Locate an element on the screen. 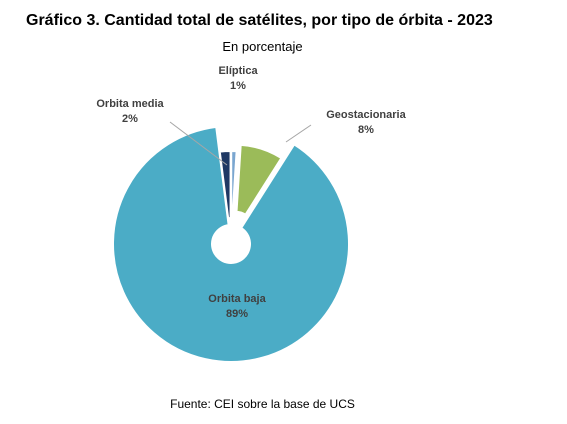  slice-value-eliptica: 1% is located at coordinates (238, 86).